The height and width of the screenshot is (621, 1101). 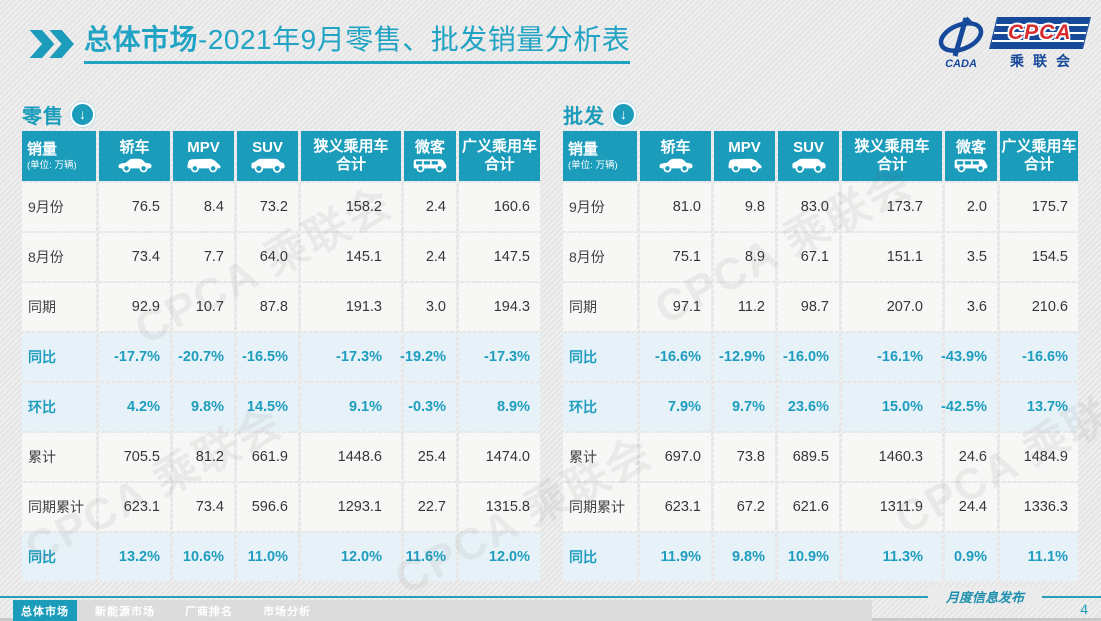 I want to click on table-cell: -0.3%, so click(x=430, y=407).